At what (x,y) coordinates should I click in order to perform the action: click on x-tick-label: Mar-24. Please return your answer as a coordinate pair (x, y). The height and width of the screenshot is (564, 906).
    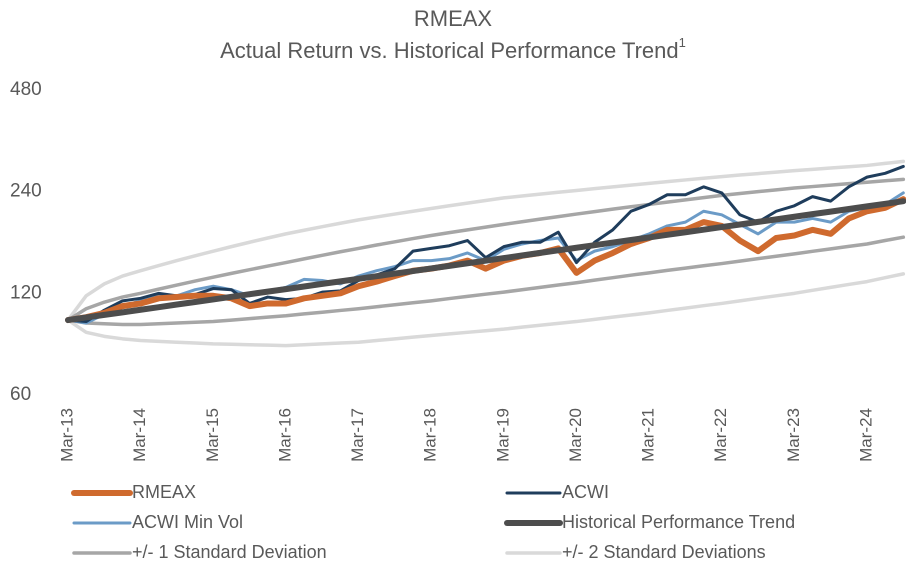
    Looking at the image, I should click on (865, 435).